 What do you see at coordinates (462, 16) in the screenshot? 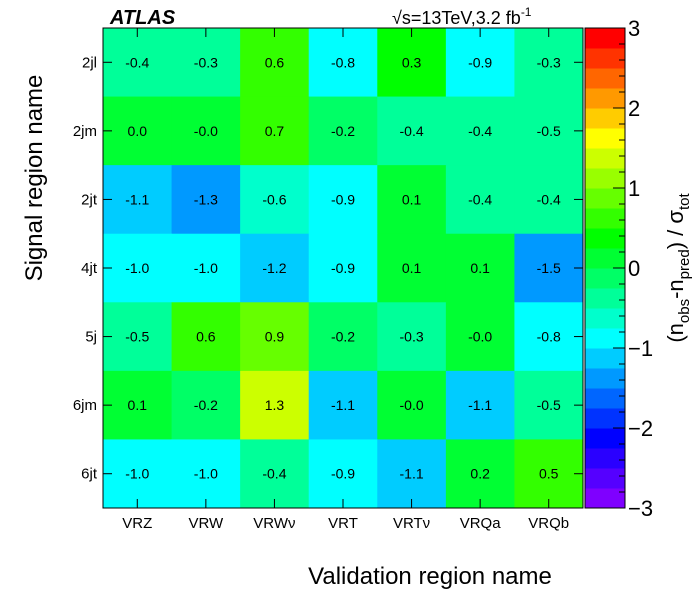
I see `energy-lumi-label: √s=13TeV,3.2 fb-1` at bounding box center [462, 16].